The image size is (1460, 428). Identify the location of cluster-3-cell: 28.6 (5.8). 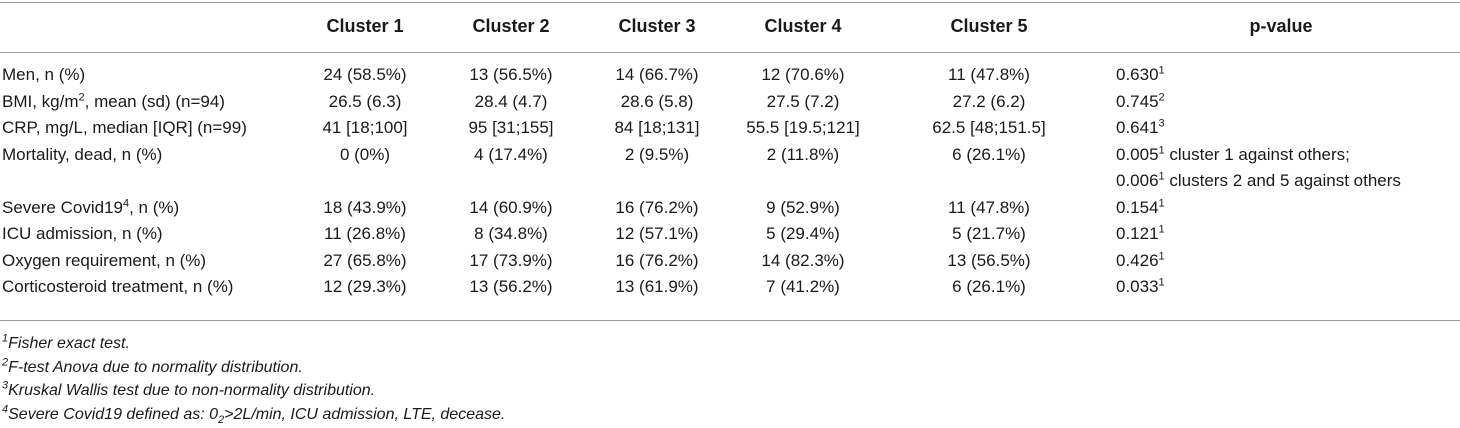
(657, 101).